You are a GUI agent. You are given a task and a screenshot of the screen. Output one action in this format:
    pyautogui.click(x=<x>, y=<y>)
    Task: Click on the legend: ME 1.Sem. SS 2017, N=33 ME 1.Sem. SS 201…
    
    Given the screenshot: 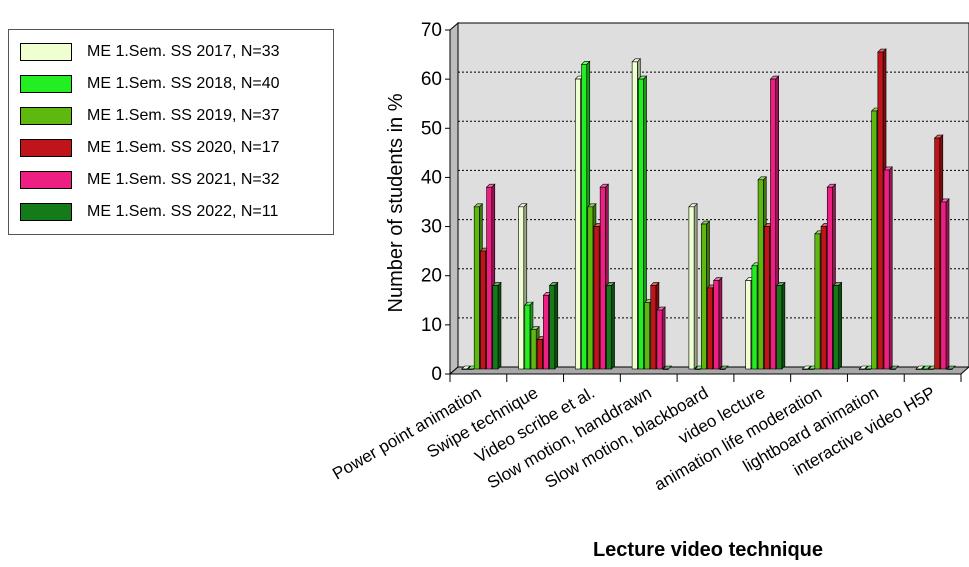 What is the action you would take?
    pyautogui.click(x=171, y=132)
    